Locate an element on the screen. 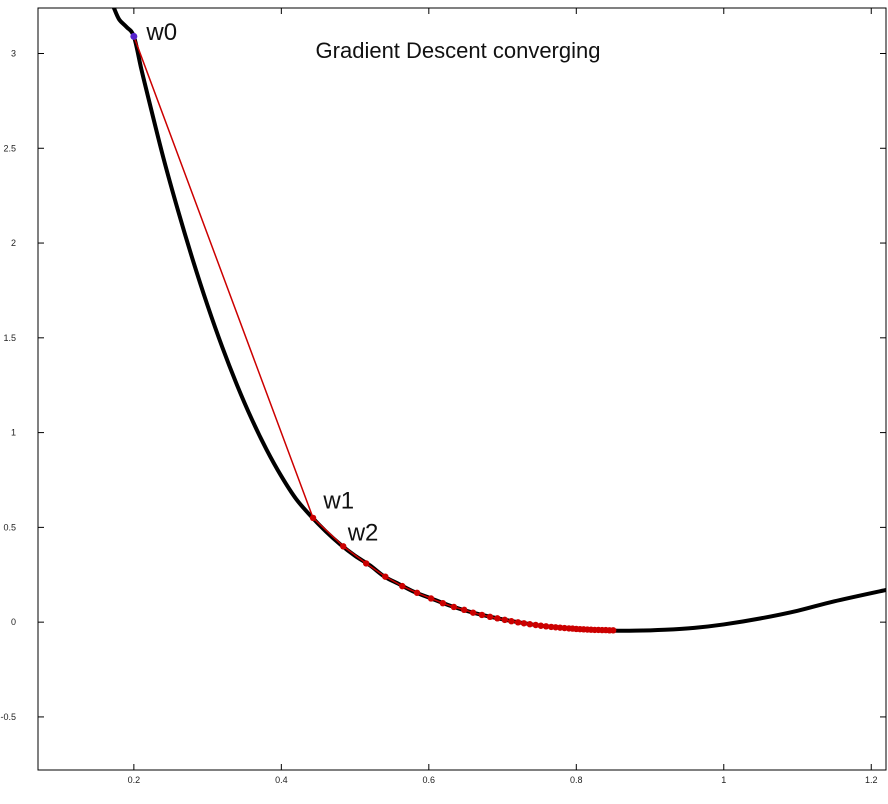  y-tick-label: 3 is located at coordinates (13, 53).